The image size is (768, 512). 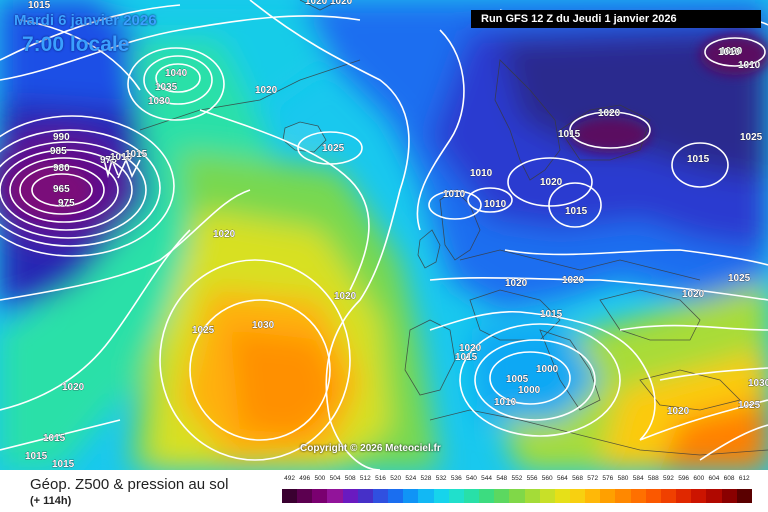 I want to click on scale-label: 520, so click(x=396, y=478).